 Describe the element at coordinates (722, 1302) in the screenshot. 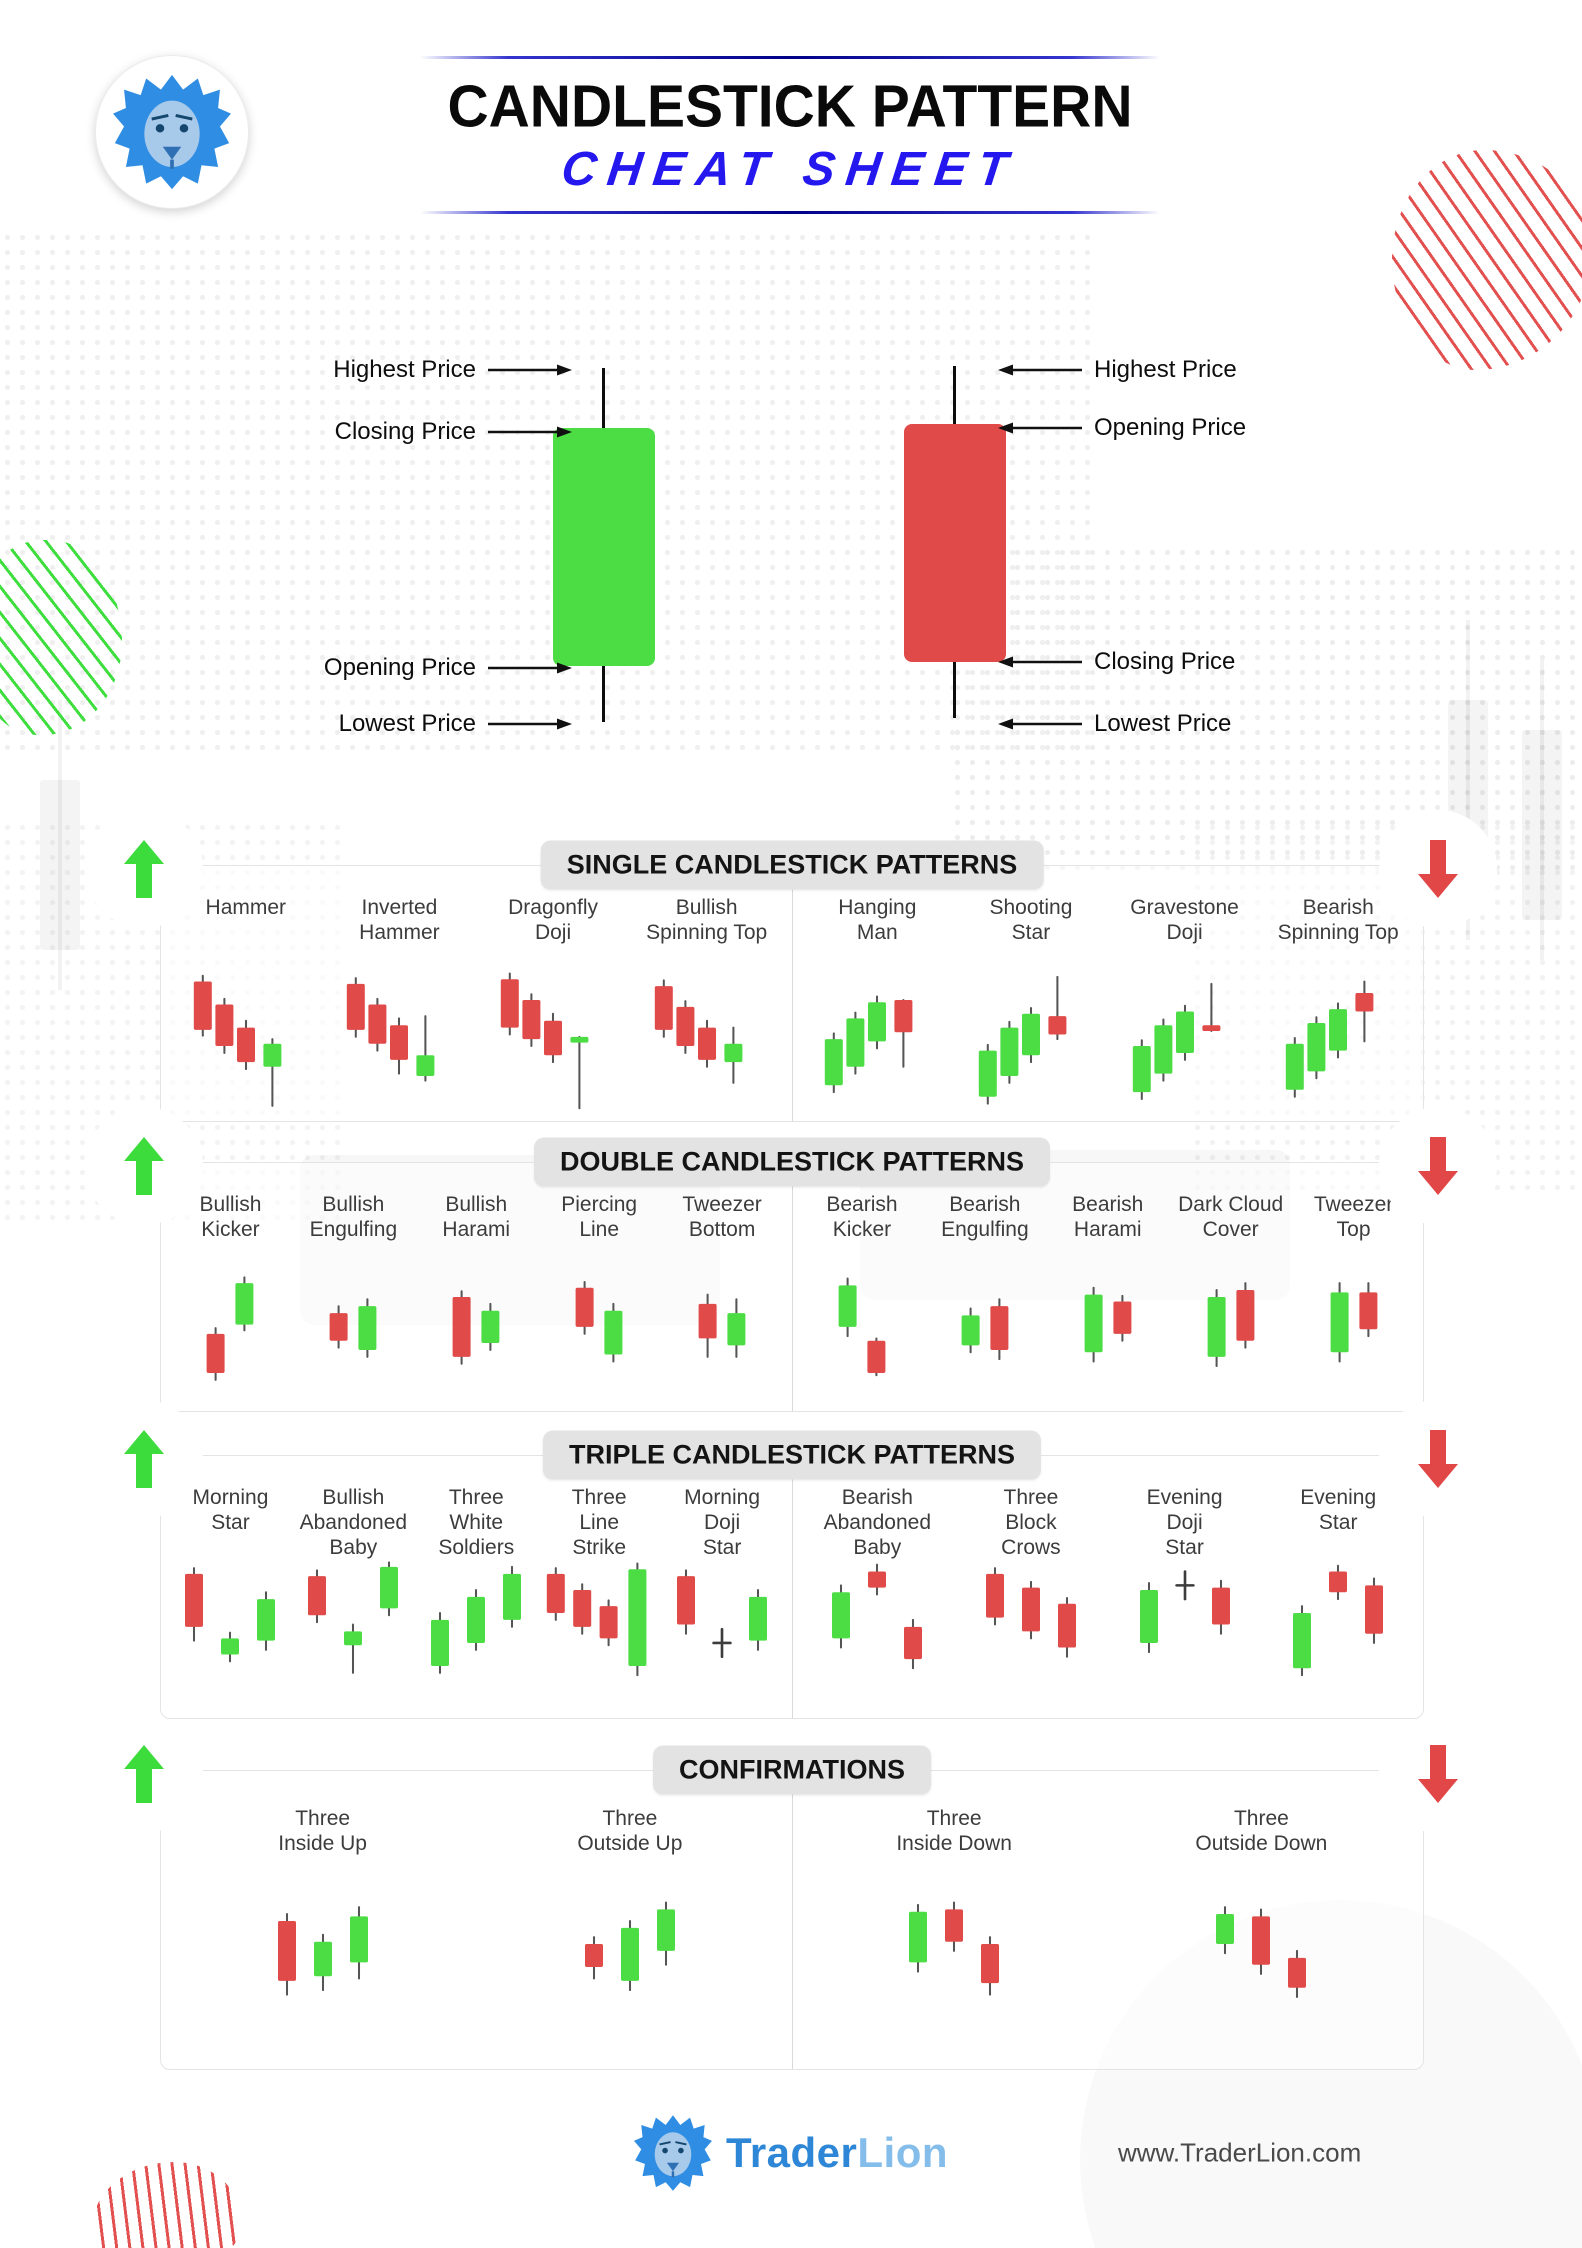

I see `pattern-tweezer-bottom: Tweezer Bottom` at that location.